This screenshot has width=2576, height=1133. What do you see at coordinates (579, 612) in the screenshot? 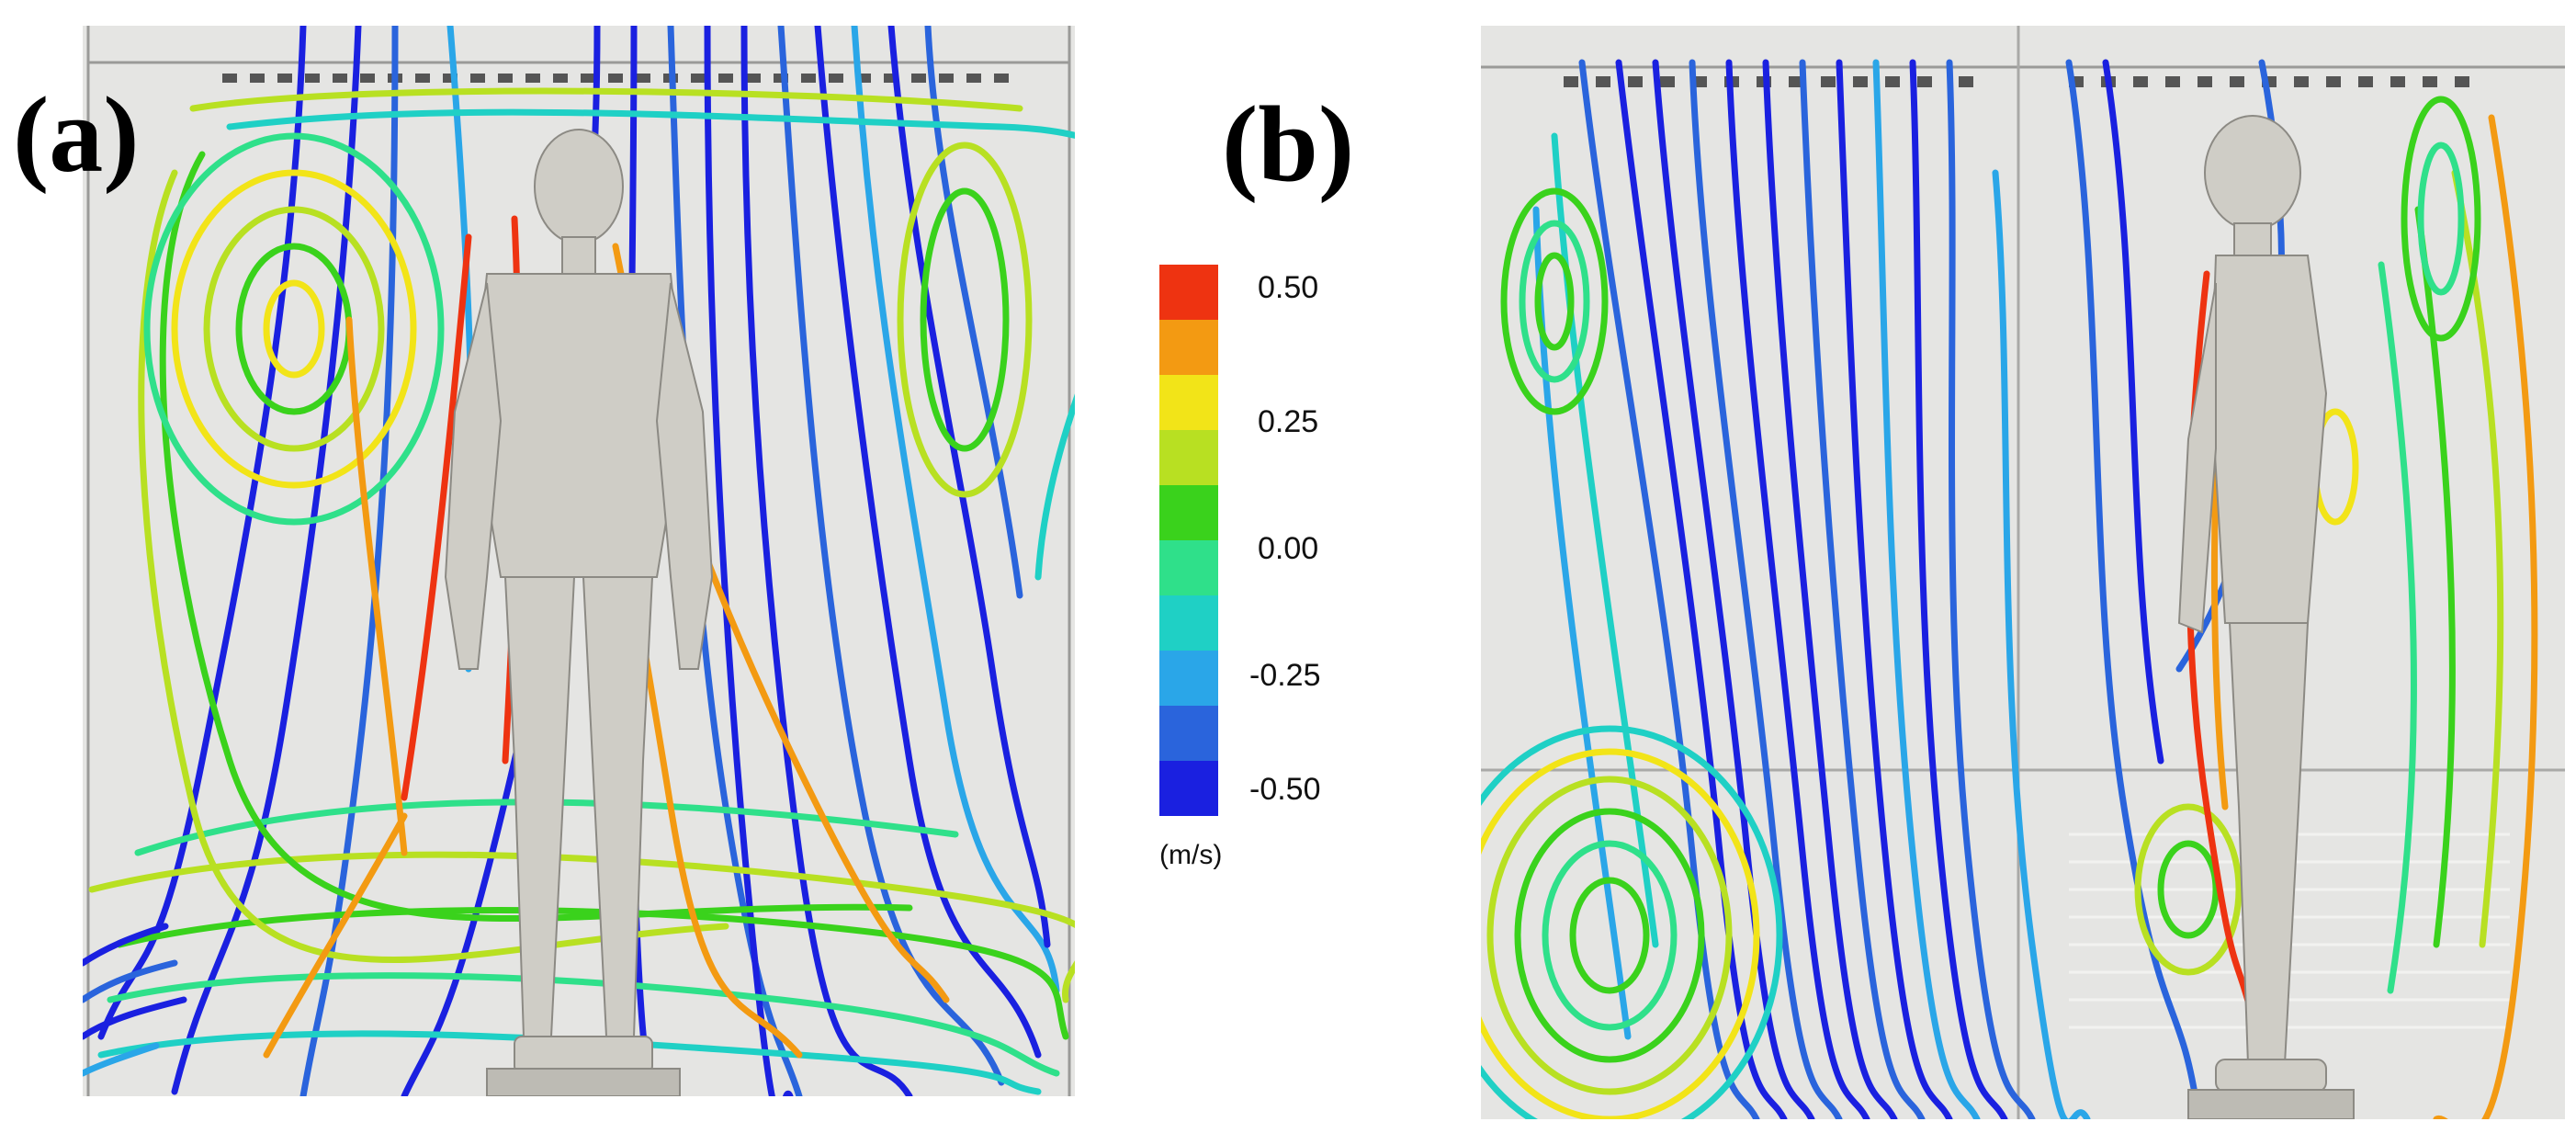
I see `human-figure-front` at bounding box center [579, 612].